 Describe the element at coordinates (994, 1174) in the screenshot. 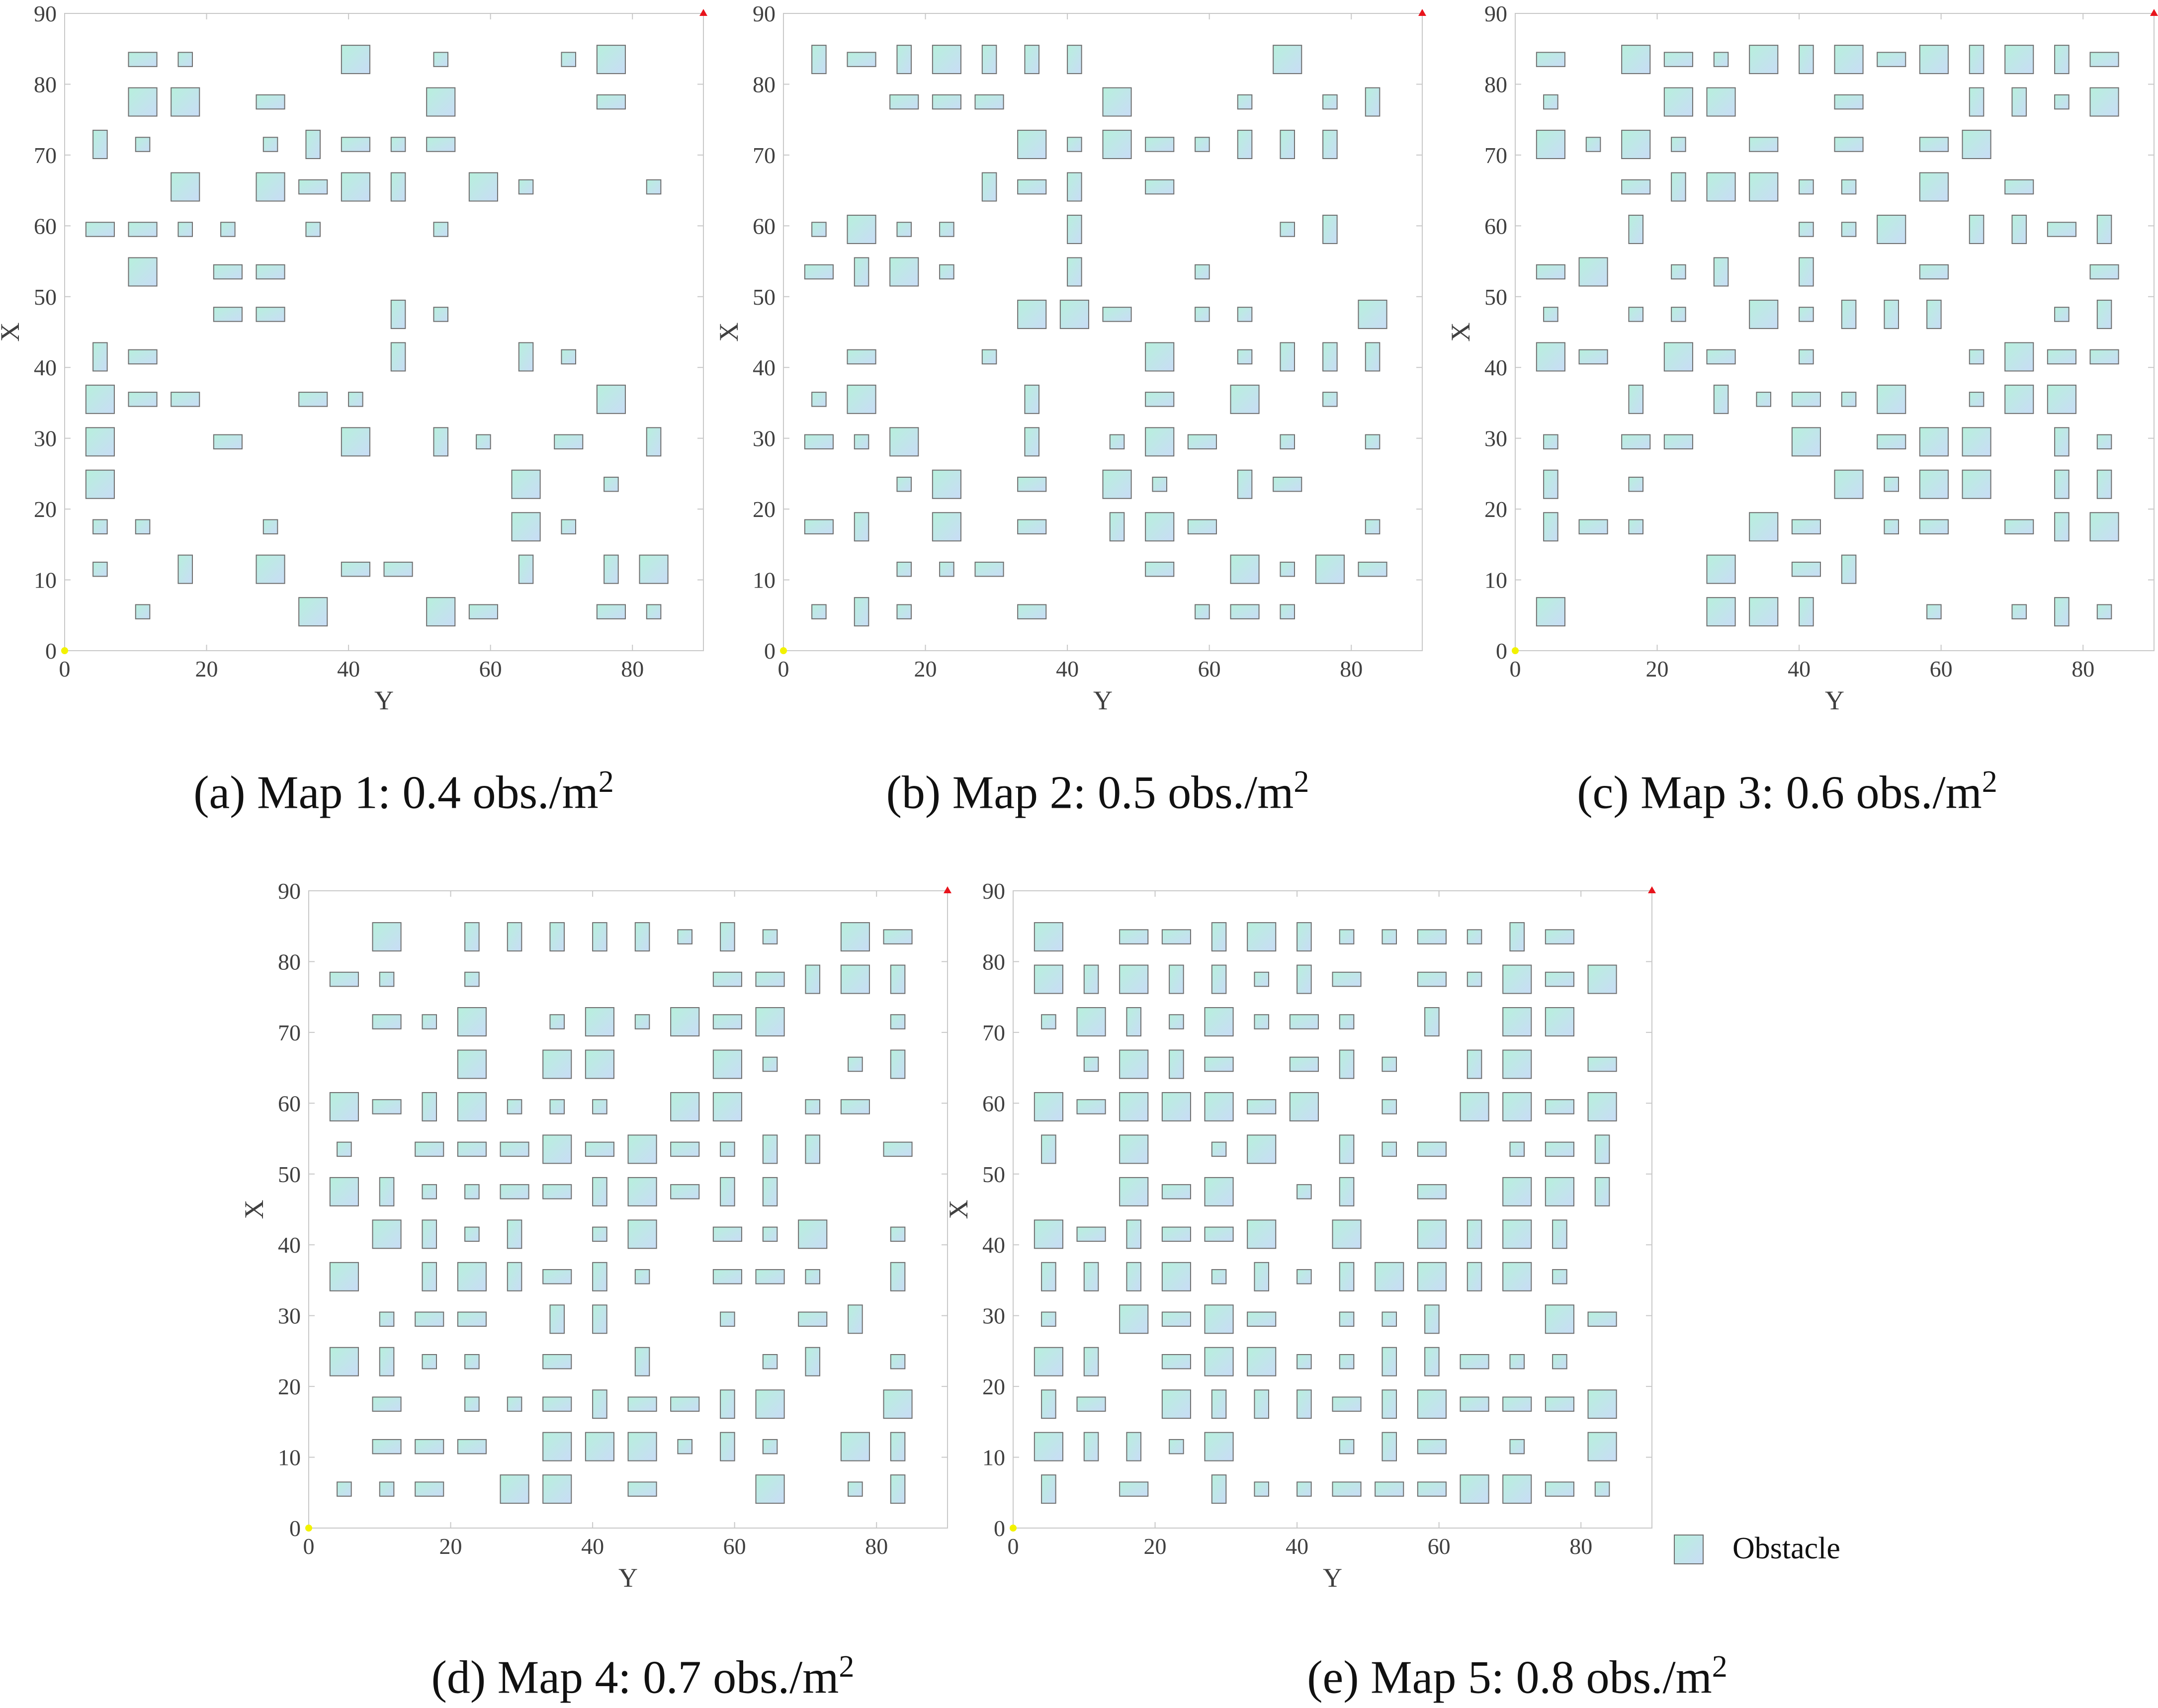

I see `y-tick-label: 50` at that location.